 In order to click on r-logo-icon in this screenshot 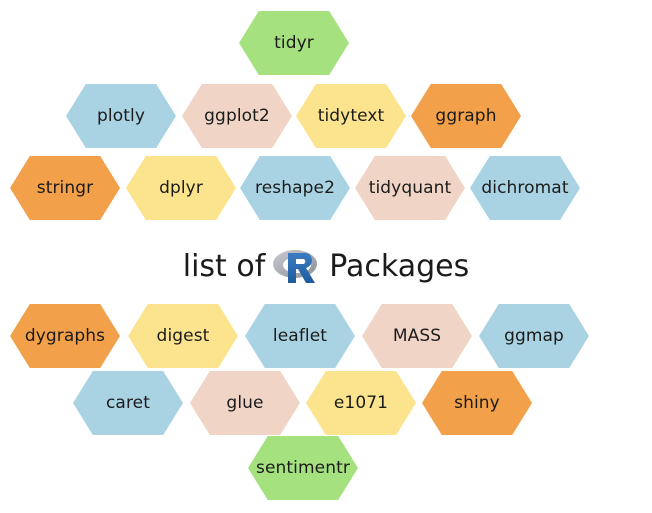, I will do `click(298, 266)`.